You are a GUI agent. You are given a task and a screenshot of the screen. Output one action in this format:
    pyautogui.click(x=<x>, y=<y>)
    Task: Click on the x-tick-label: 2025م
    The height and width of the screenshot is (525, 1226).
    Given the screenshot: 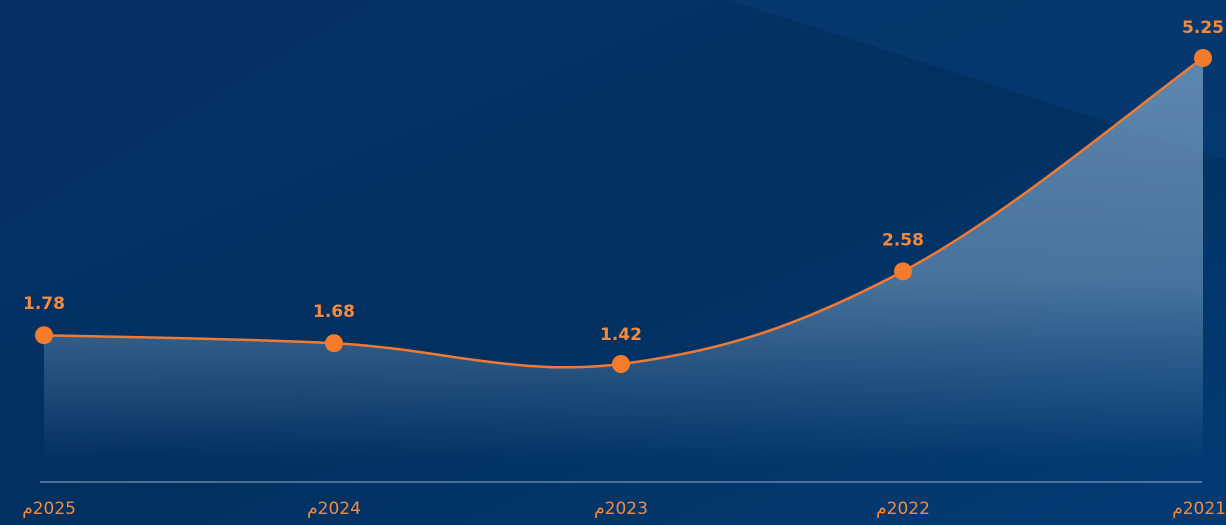 What is the action you would take?
    pyautogui.click(x=49, y=509)
    